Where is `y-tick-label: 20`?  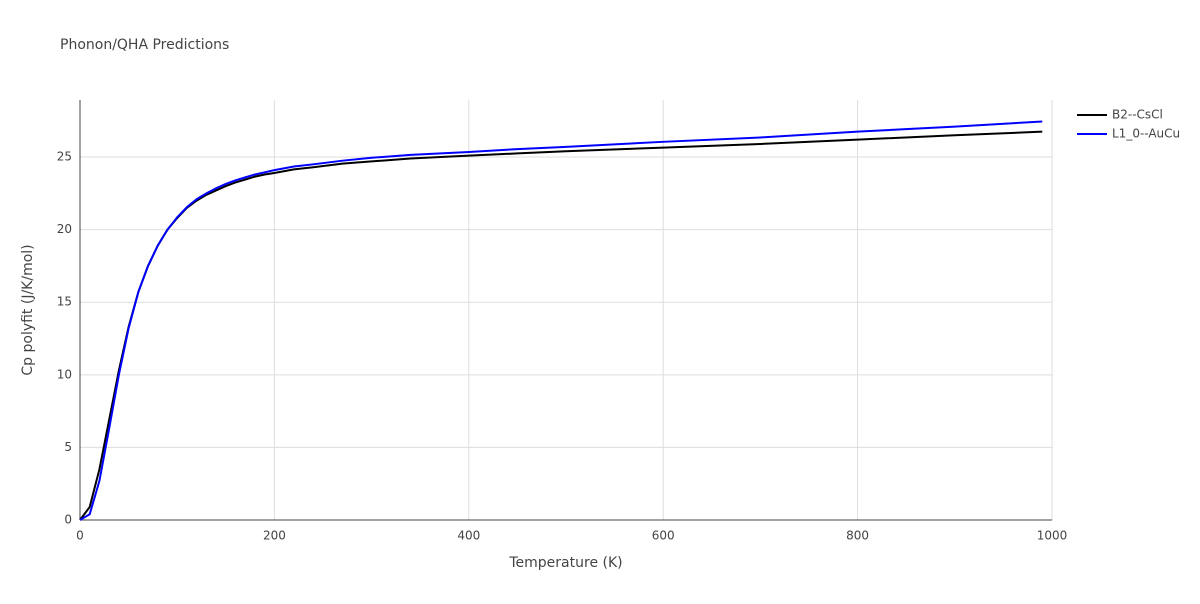 y-tick-label: 20 is located at coordinates (64, 229).